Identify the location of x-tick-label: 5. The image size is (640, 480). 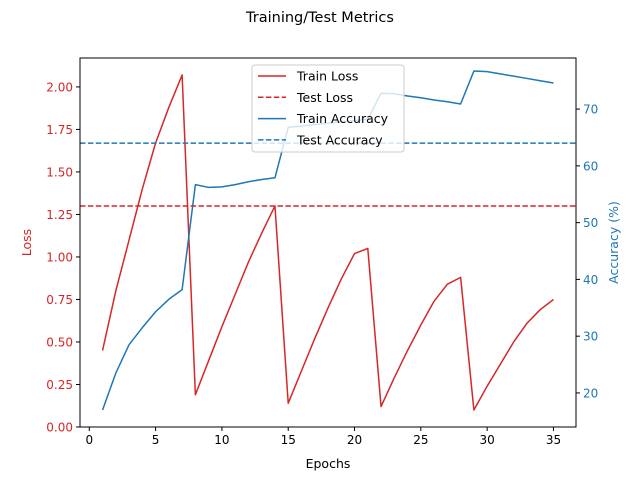
(156, 440).